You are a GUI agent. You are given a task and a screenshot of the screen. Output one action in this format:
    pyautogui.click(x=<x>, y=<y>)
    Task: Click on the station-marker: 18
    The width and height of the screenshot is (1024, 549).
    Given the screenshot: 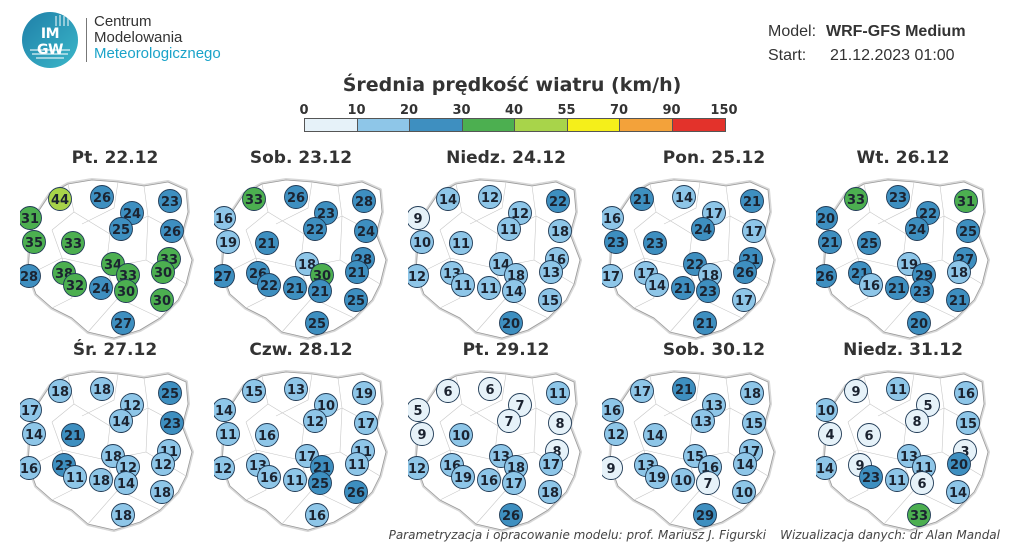 What is the action you would take?
    pyautogui.click(x=162, y=492)
    